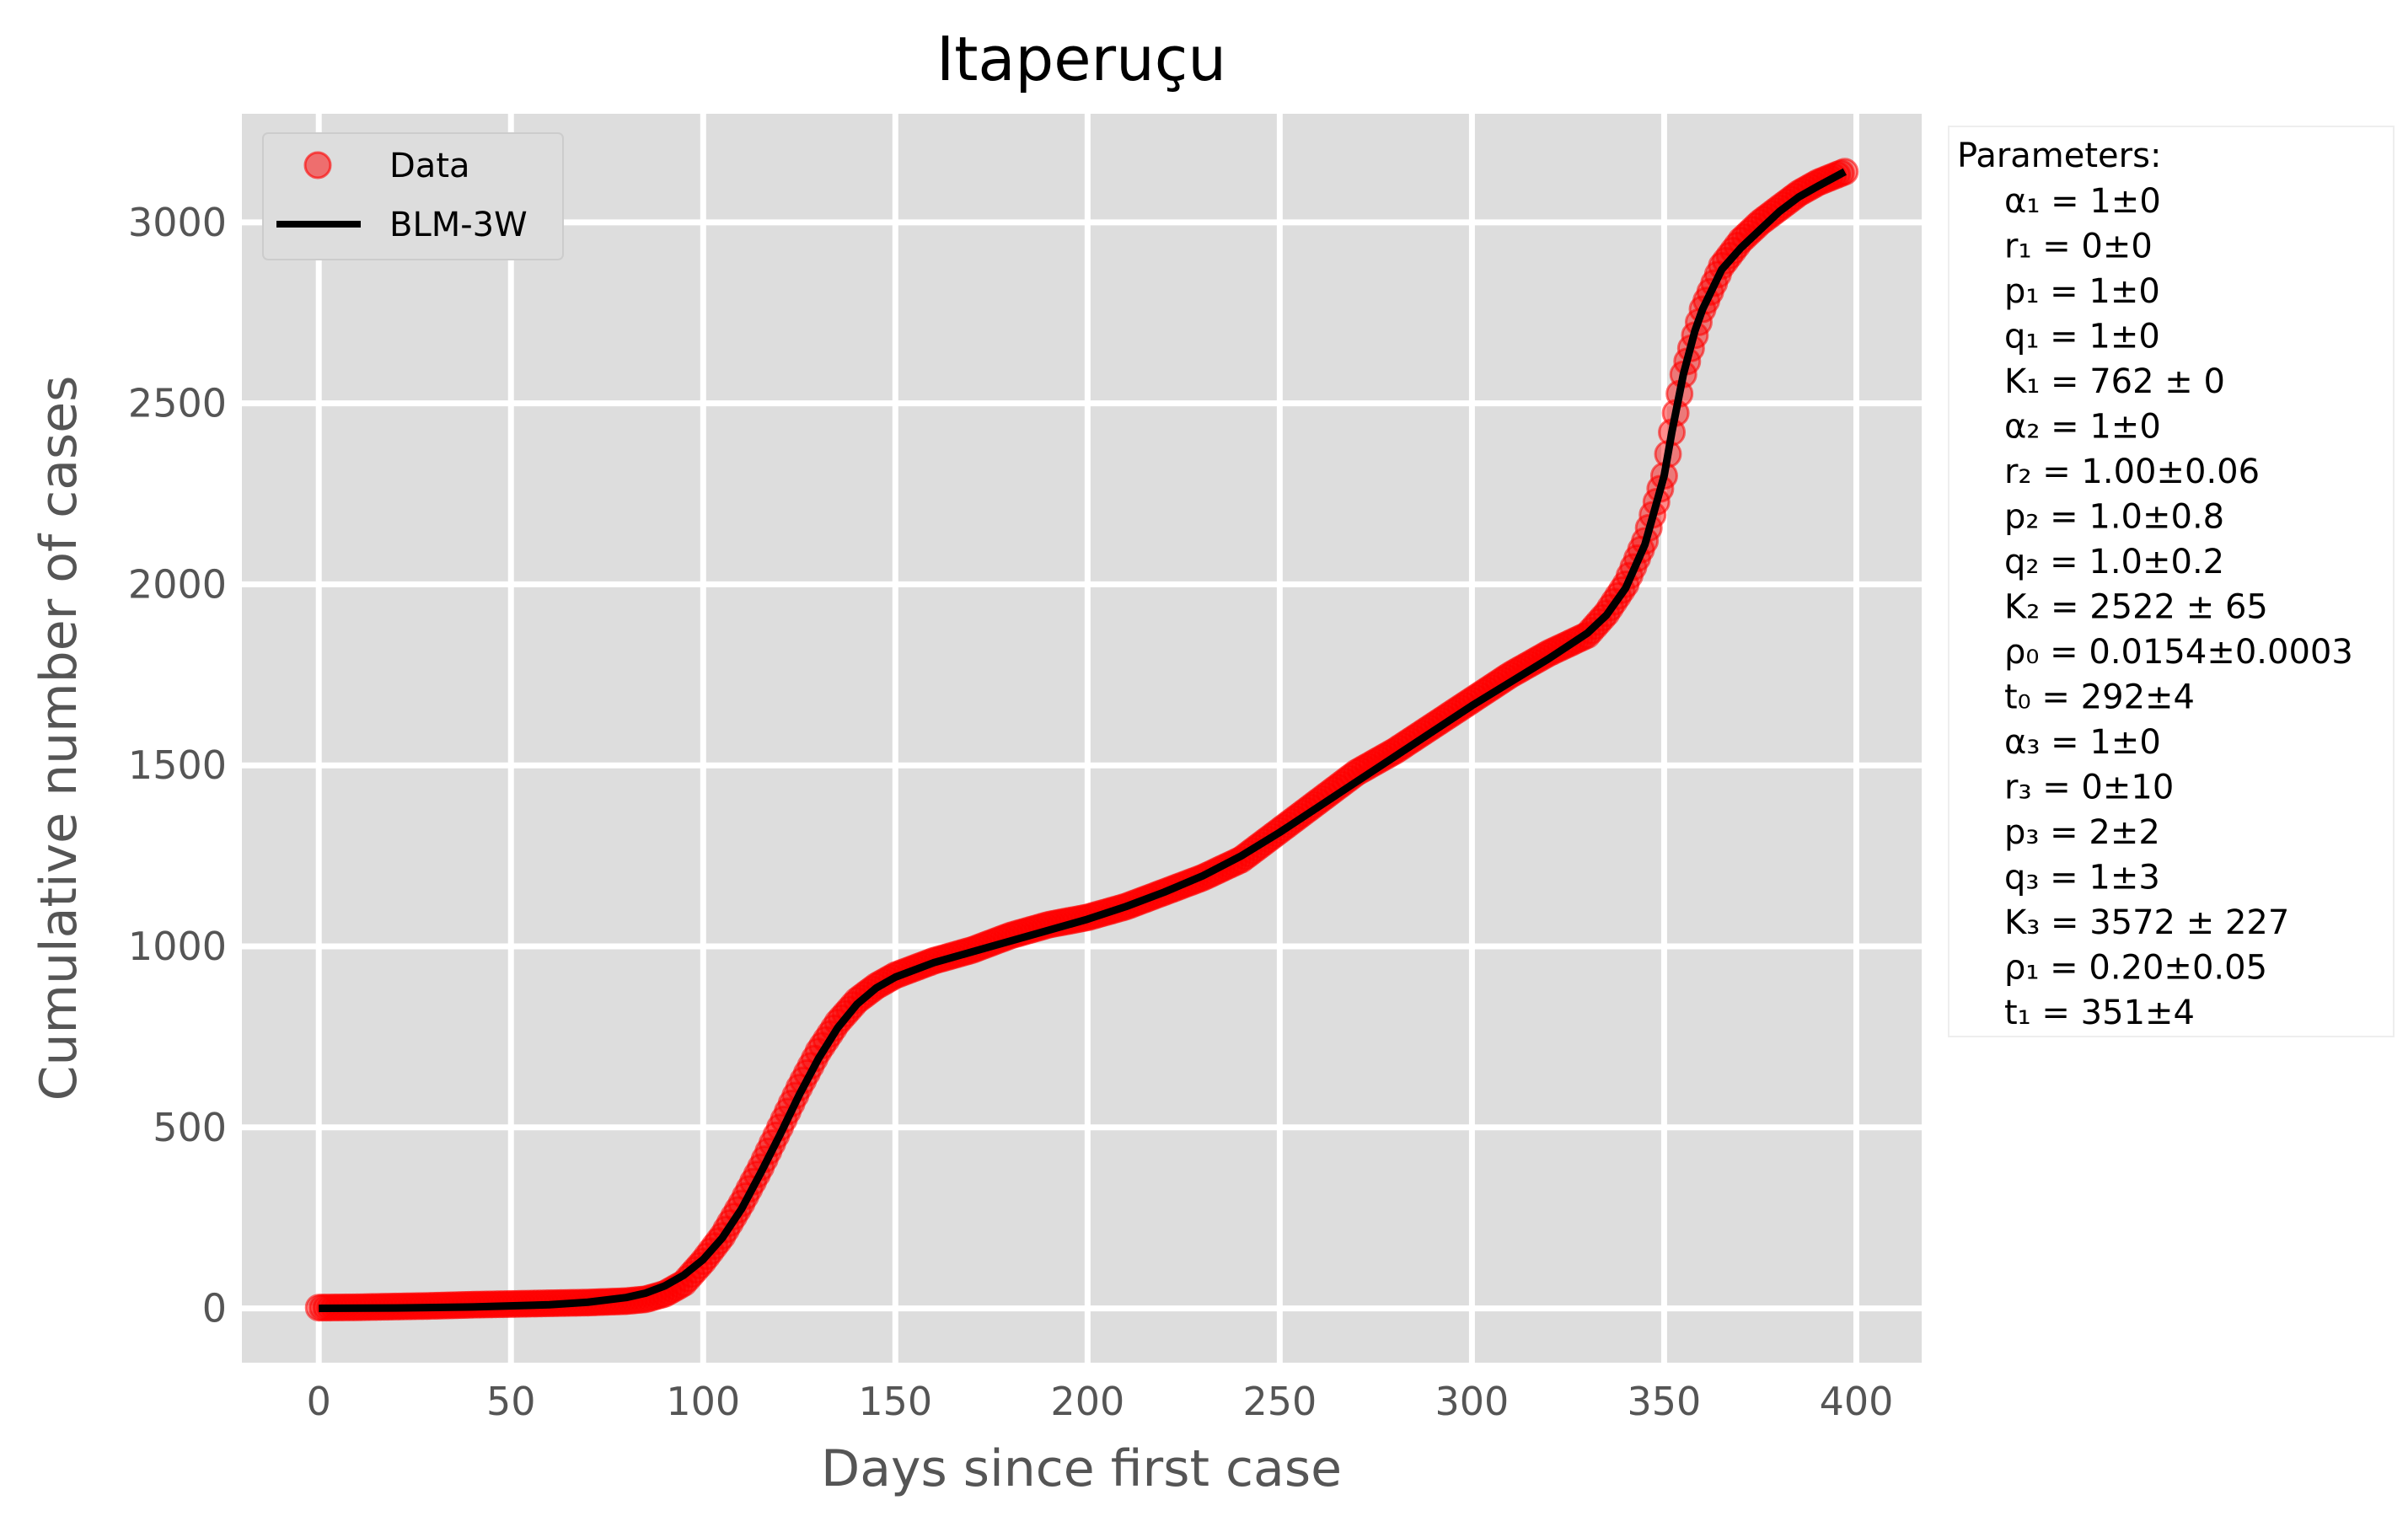 This screenshot has height=1527, width=2408. I want to click on x-tick-labels: 0 50 100 150 200 250 300 350 400, so click(1100, 1401).